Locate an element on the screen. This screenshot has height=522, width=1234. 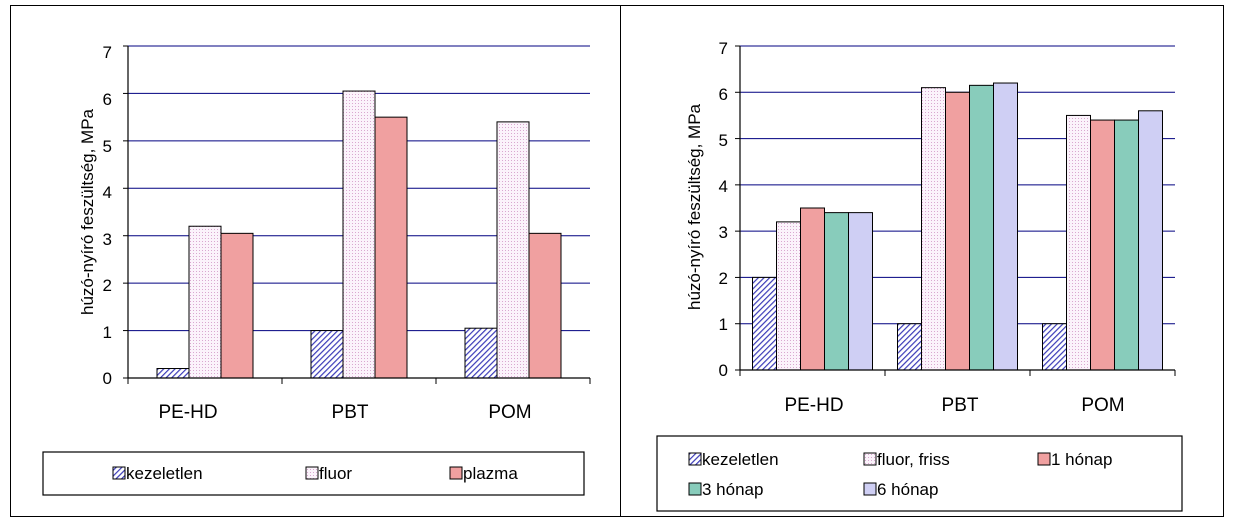
chart-left-x-ticks: PE-HD PBT POM is located at coordinates (344, 412).